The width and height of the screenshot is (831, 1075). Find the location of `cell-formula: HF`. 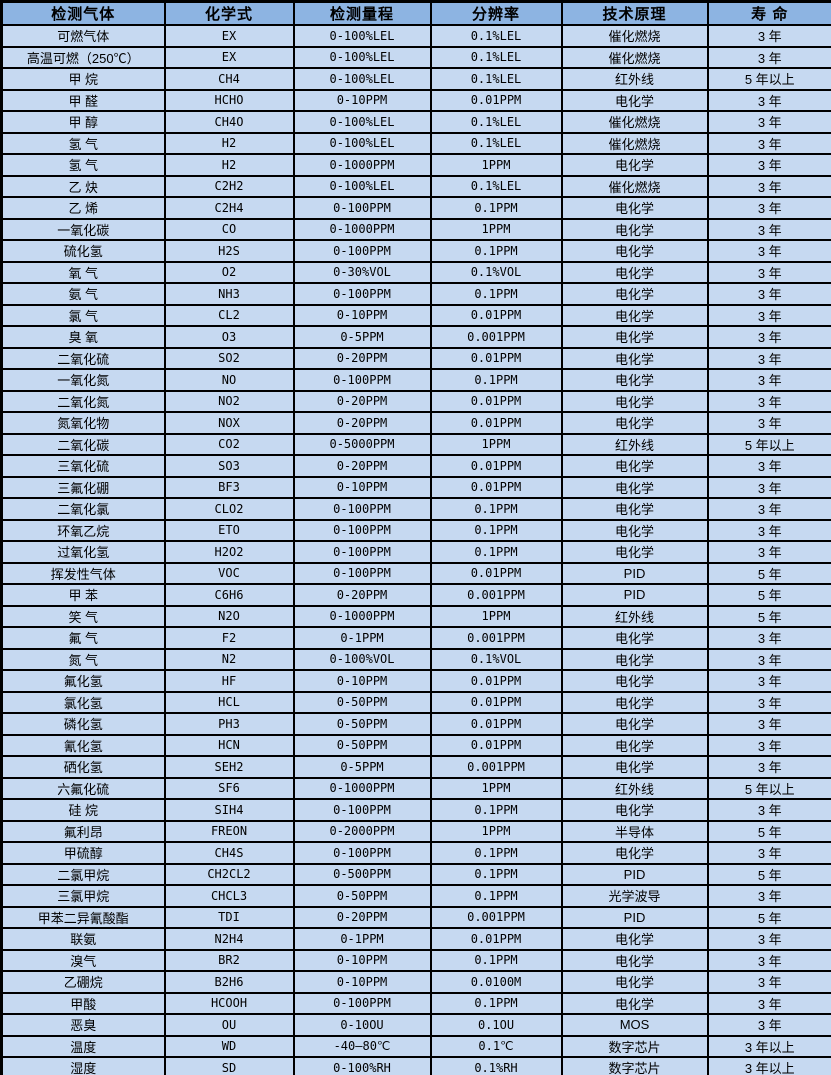

cell-formula: HF is located at coordinates (229, 681).